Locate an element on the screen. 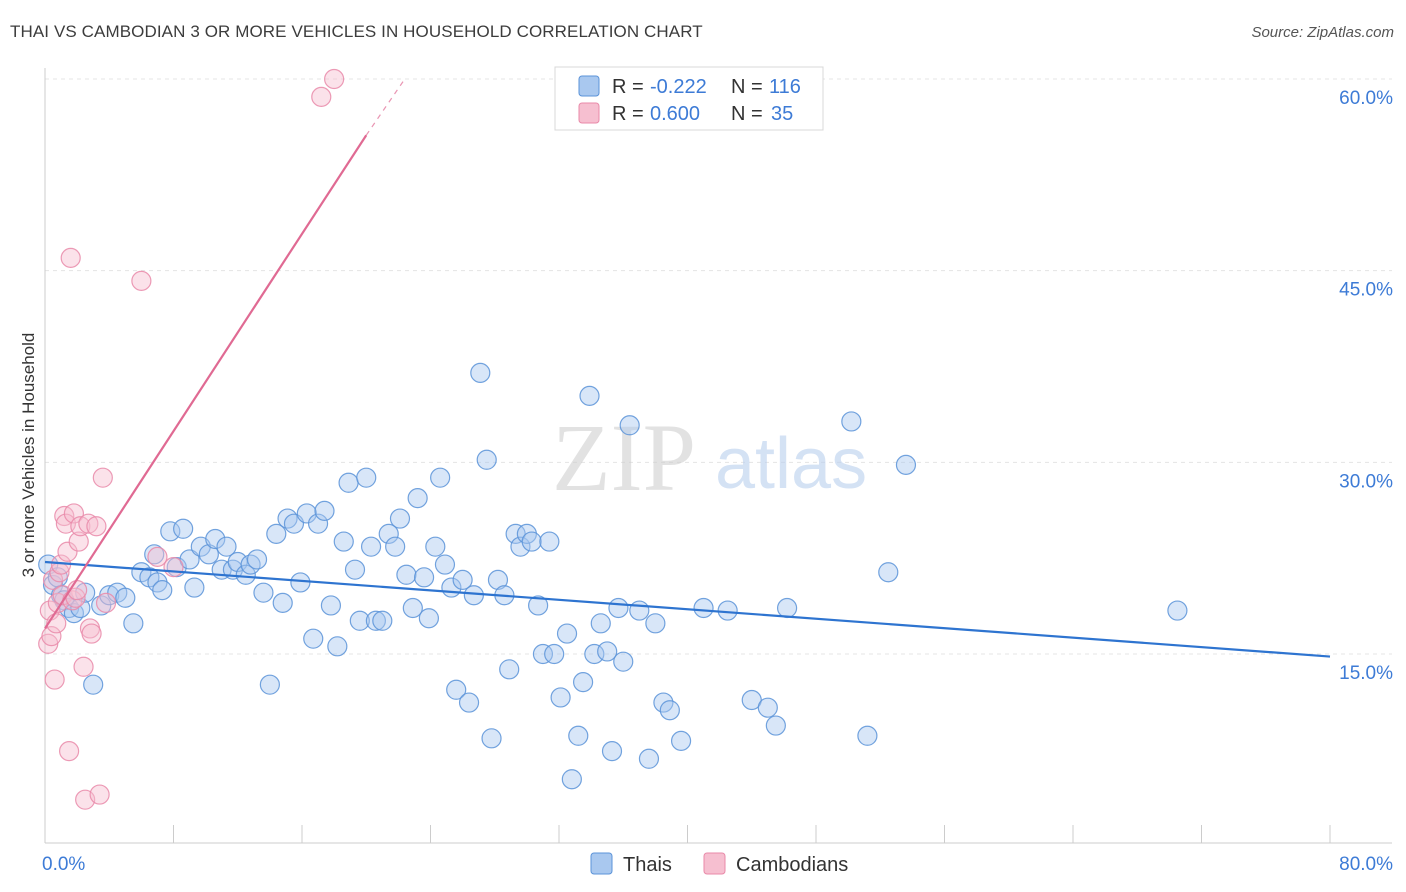 The height and width of the screenshot is (892, 1406). x-tick-labels: 0.0% 80.0% is located at coordinates (717, 864).